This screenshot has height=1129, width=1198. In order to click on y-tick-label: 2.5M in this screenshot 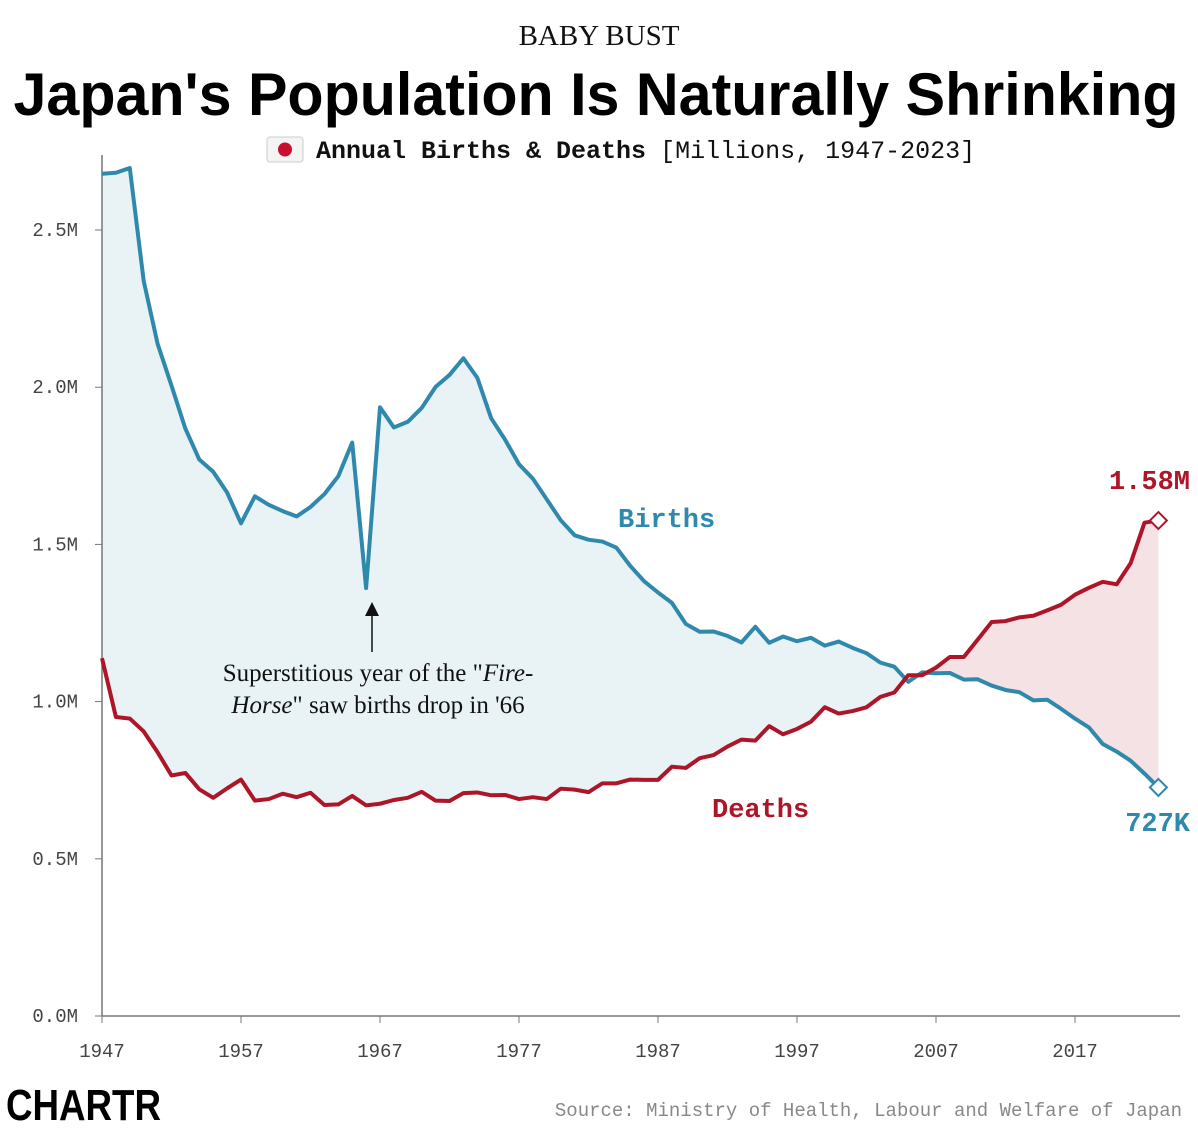, I will do `click(55, 231)`.